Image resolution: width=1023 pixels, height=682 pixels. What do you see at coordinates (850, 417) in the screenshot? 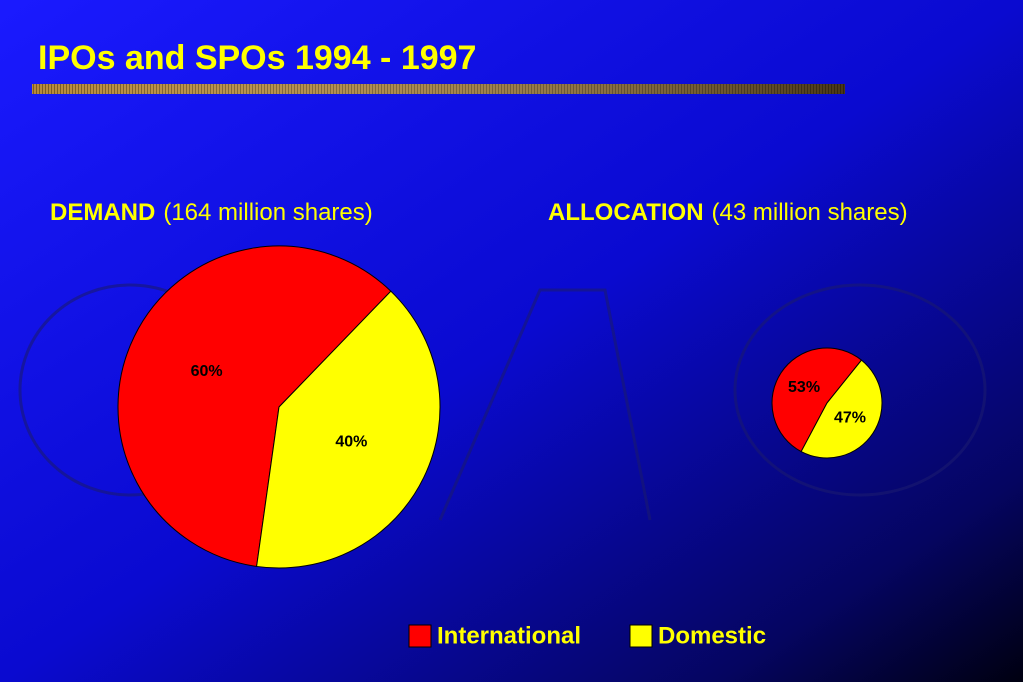
I see `data-label: 47%` at bounding box center [850, 417].